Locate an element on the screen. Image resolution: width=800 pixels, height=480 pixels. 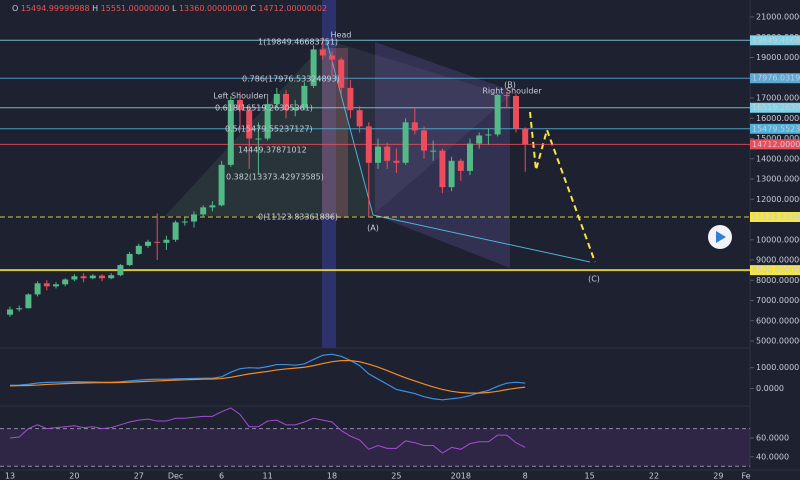
fib-label: 0.382(13373.42973585) is located at coordinates (275, 177).